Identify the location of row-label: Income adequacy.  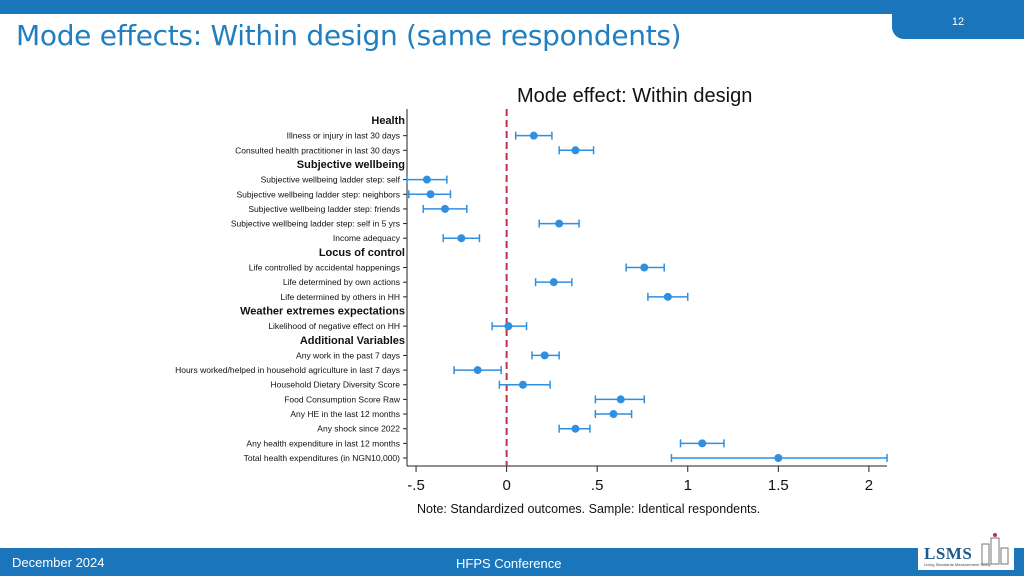
(367, 238).